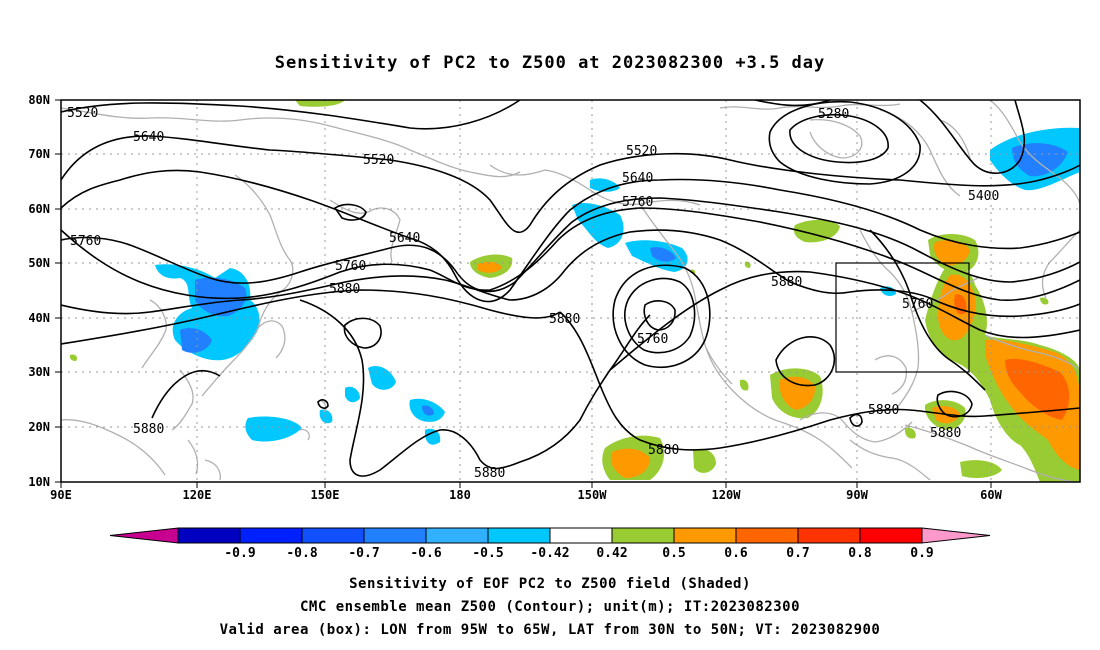 The width and height of the screenshot is (1100, 650). Describe the element at coordinates (857, 495) in the screenshot. I see `lon-label: 90W` at that location.